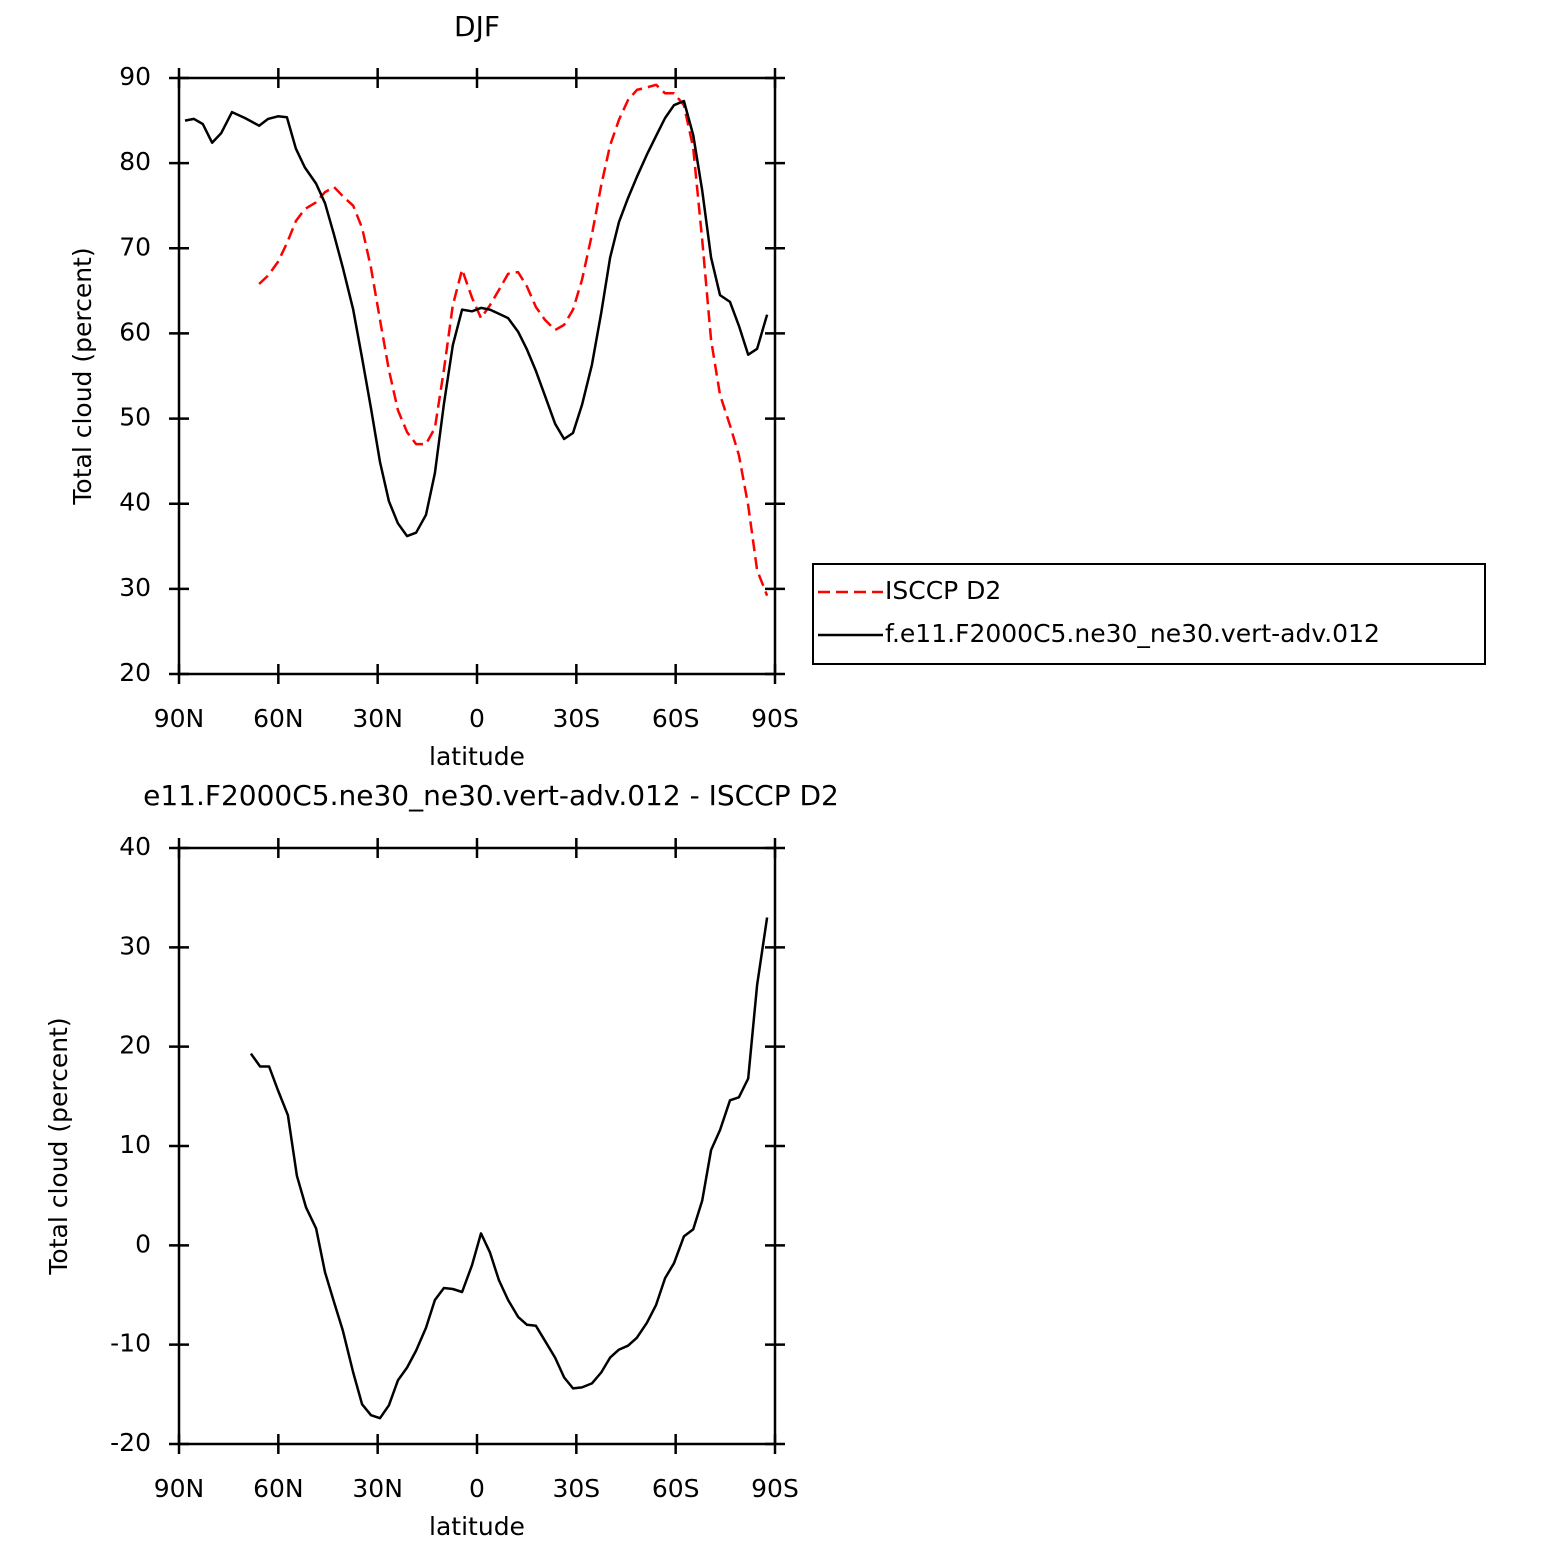  Describe the element at coordinates (135, 161) in the screenshot. I see `y-tick-label: 80` at that location.